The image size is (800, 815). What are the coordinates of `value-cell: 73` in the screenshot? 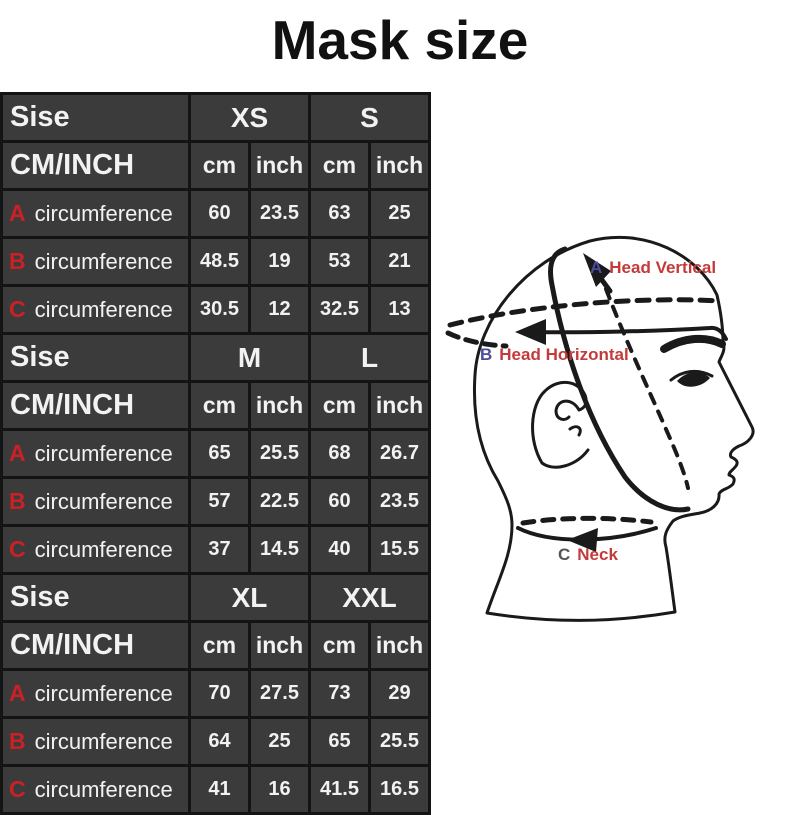 It's located at (340, 693).